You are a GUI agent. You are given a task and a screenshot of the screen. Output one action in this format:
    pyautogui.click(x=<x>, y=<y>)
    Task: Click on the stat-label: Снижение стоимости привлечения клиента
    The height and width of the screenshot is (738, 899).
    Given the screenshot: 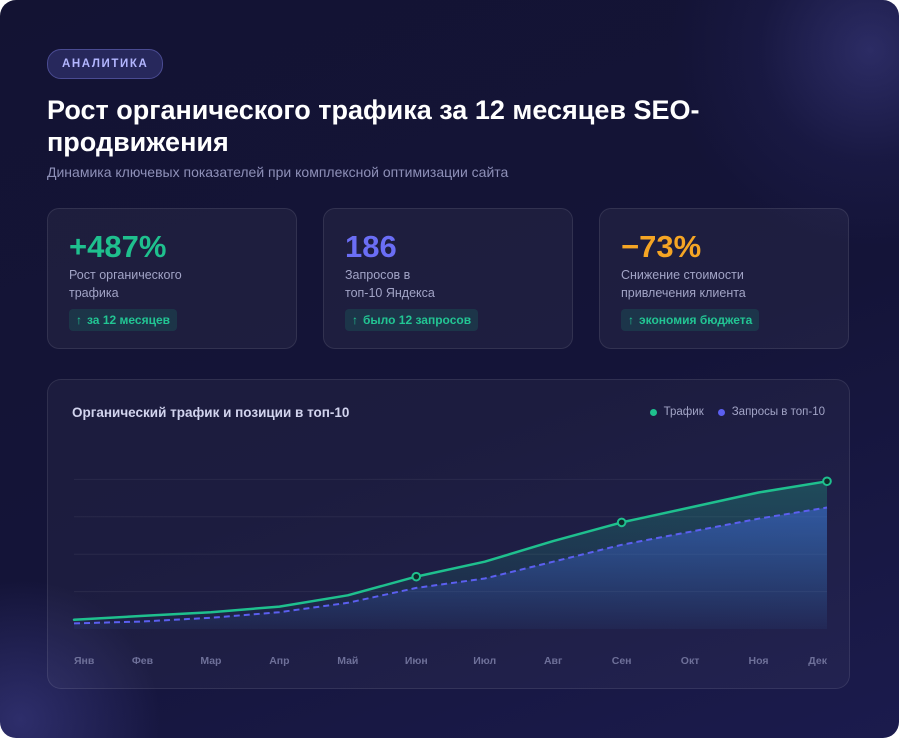 What is the action you would take?
    pyautogui.click(x=711, y=284)
    